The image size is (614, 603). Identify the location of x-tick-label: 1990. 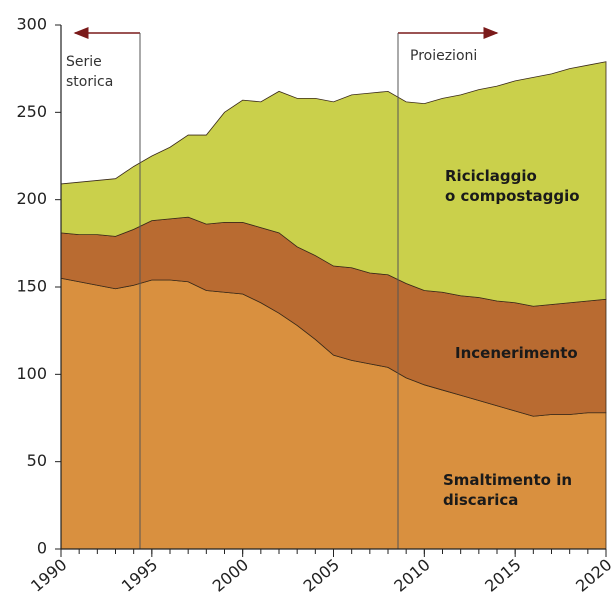
(48, 575).